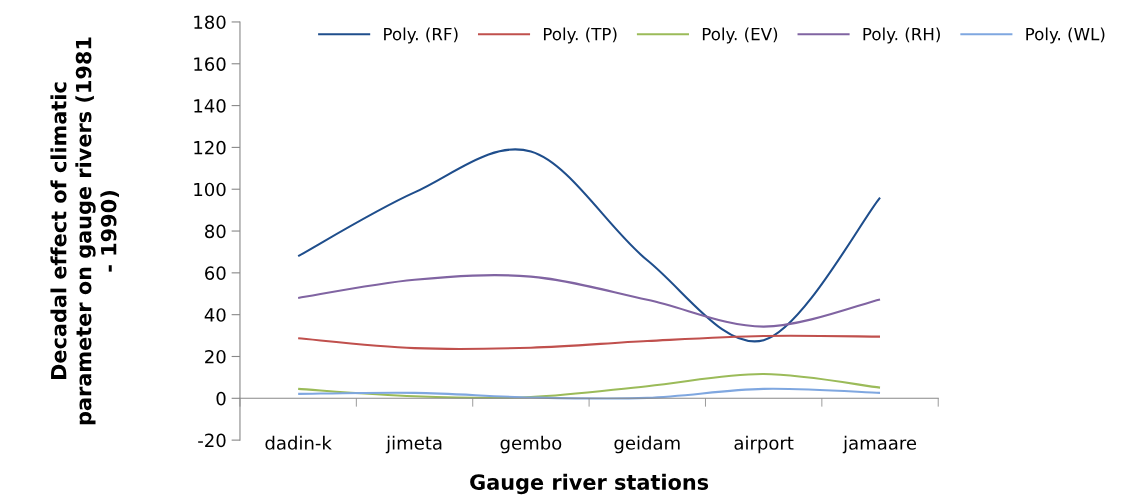 Image resolution: width=1140 pixels, height=499 pixels. What do you see at coordinates (210, 106) in the screenshot?
I see `y-tick-label: 140` at bounding box center [210, 106].